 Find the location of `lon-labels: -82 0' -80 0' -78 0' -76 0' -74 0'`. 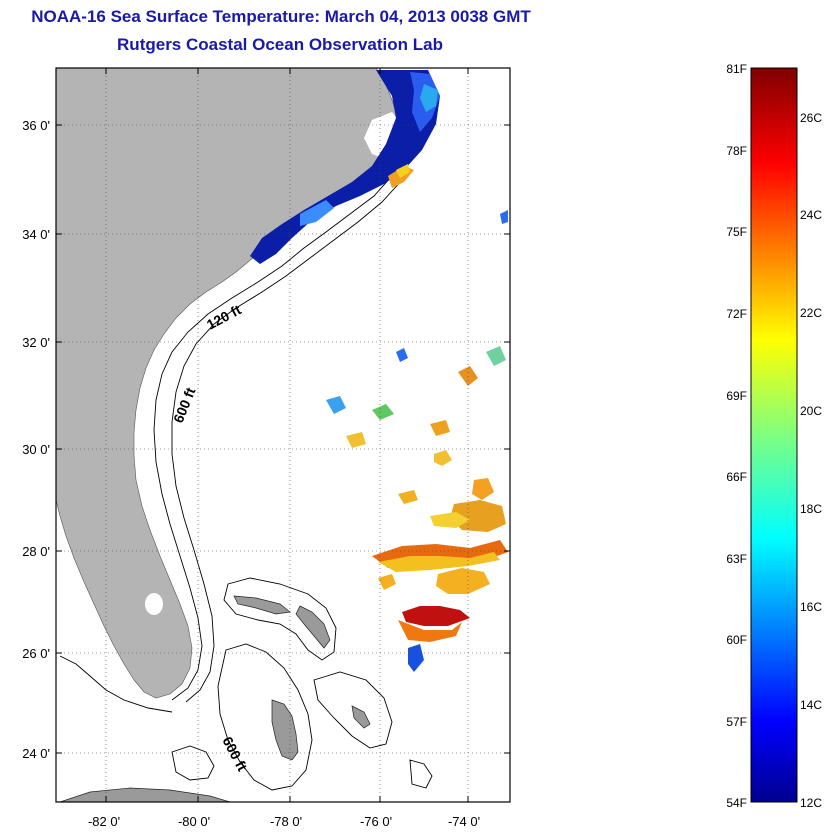

lon-labels: -82 0' -80 0' -78 0' -76 0' -74 0' is located at coordinates (284, 821).